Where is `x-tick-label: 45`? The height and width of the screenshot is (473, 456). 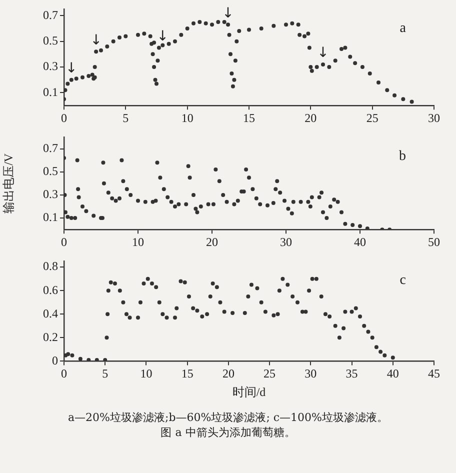 x-tick-label: 45 is located at coordinates (434, 373).